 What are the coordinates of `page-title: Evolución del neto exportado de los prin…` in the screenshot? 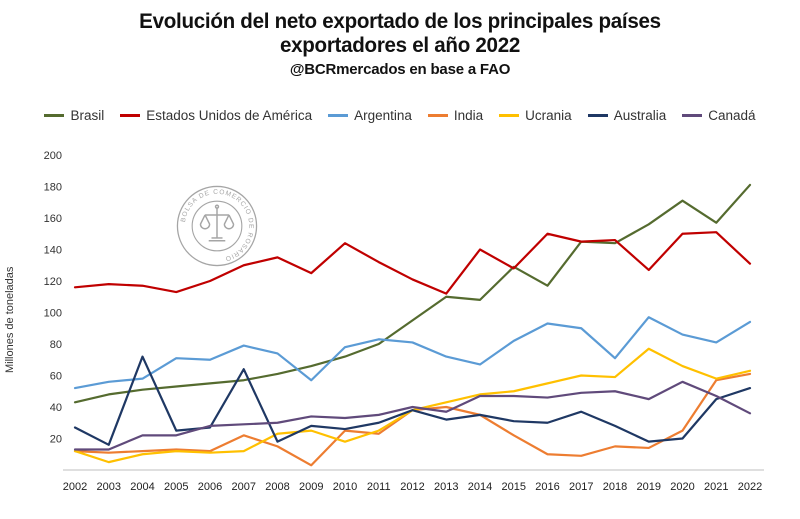 It's located at (400, 44).